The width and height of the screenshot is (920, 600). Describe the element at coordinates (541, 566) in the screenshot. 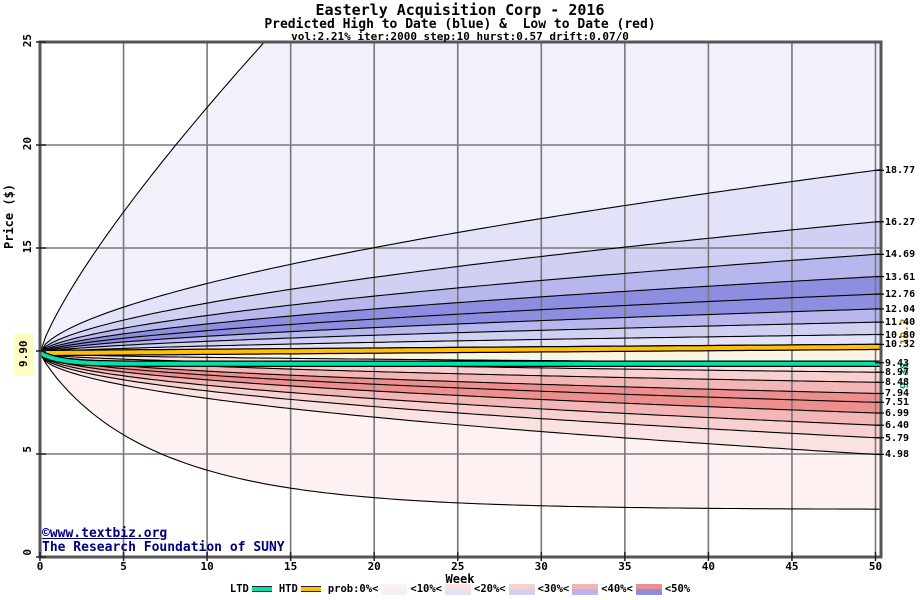

I see `x-tick-label-30: 30` at that location.